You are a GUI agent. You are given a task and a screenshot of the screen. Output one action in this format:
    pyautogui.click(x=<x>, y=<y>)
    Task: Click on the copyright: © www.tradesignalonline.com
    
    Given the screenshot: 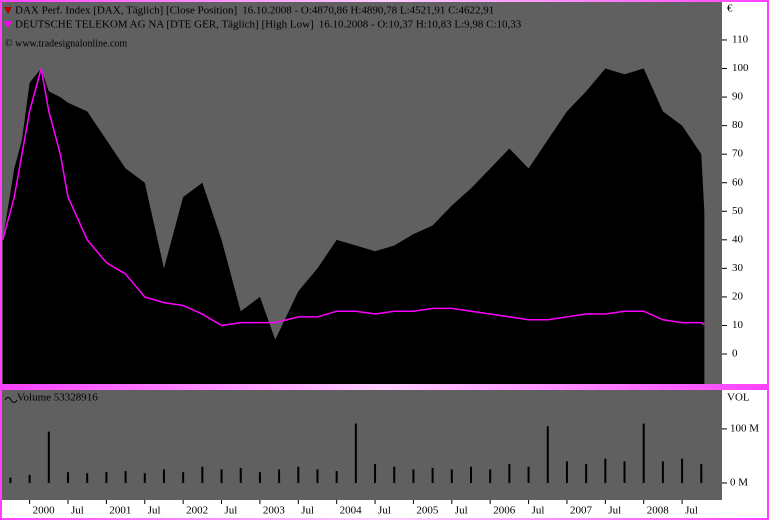 What is the action you would take?
    pyautogui.click(x=66, y=43)
    